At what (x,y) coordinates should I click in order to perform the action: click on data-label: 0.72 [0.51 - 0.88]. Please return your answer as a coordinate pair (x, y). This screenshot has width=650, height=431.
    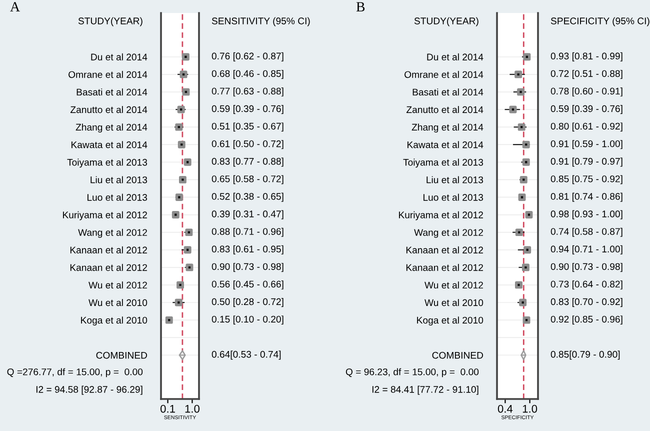
    Looking at the image, I should click on (586, 74).